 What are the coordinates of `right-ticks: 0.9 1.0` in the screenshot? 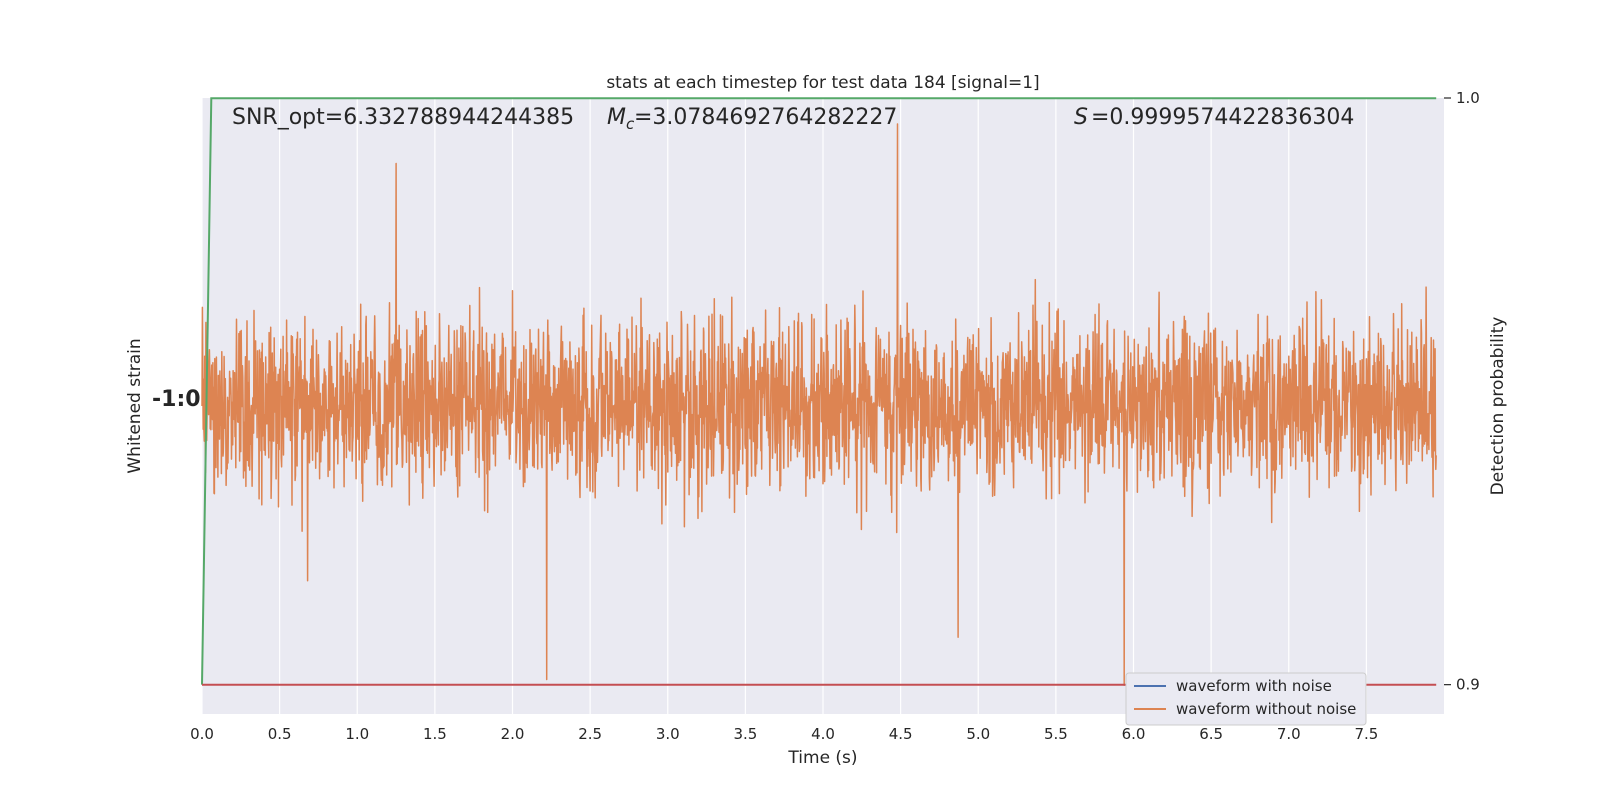 It's located at (1462, 391).